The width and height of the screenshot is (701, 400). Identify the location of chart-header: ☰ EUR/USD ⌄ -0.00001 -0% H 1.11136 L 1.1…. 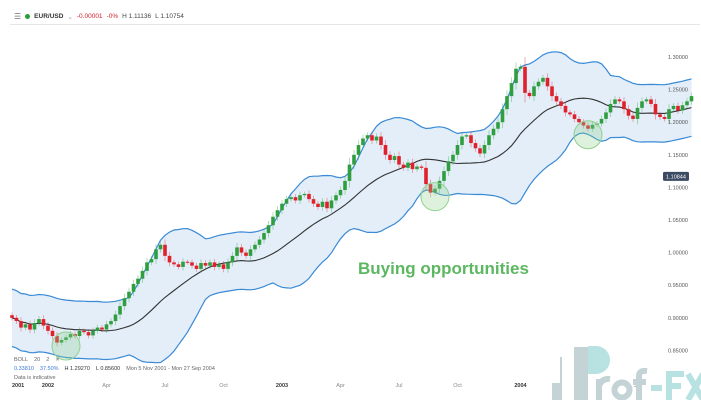
(99, 16).